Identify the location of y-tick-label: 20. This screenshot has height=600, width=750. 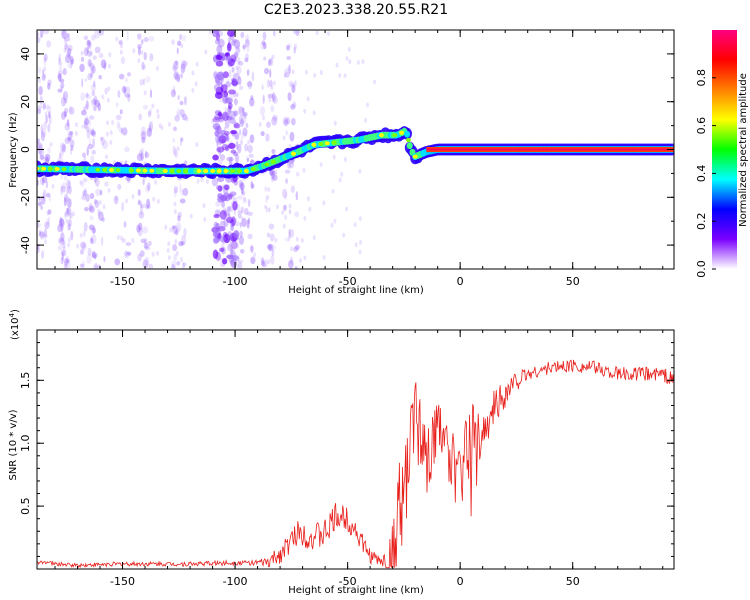
(25, 102).